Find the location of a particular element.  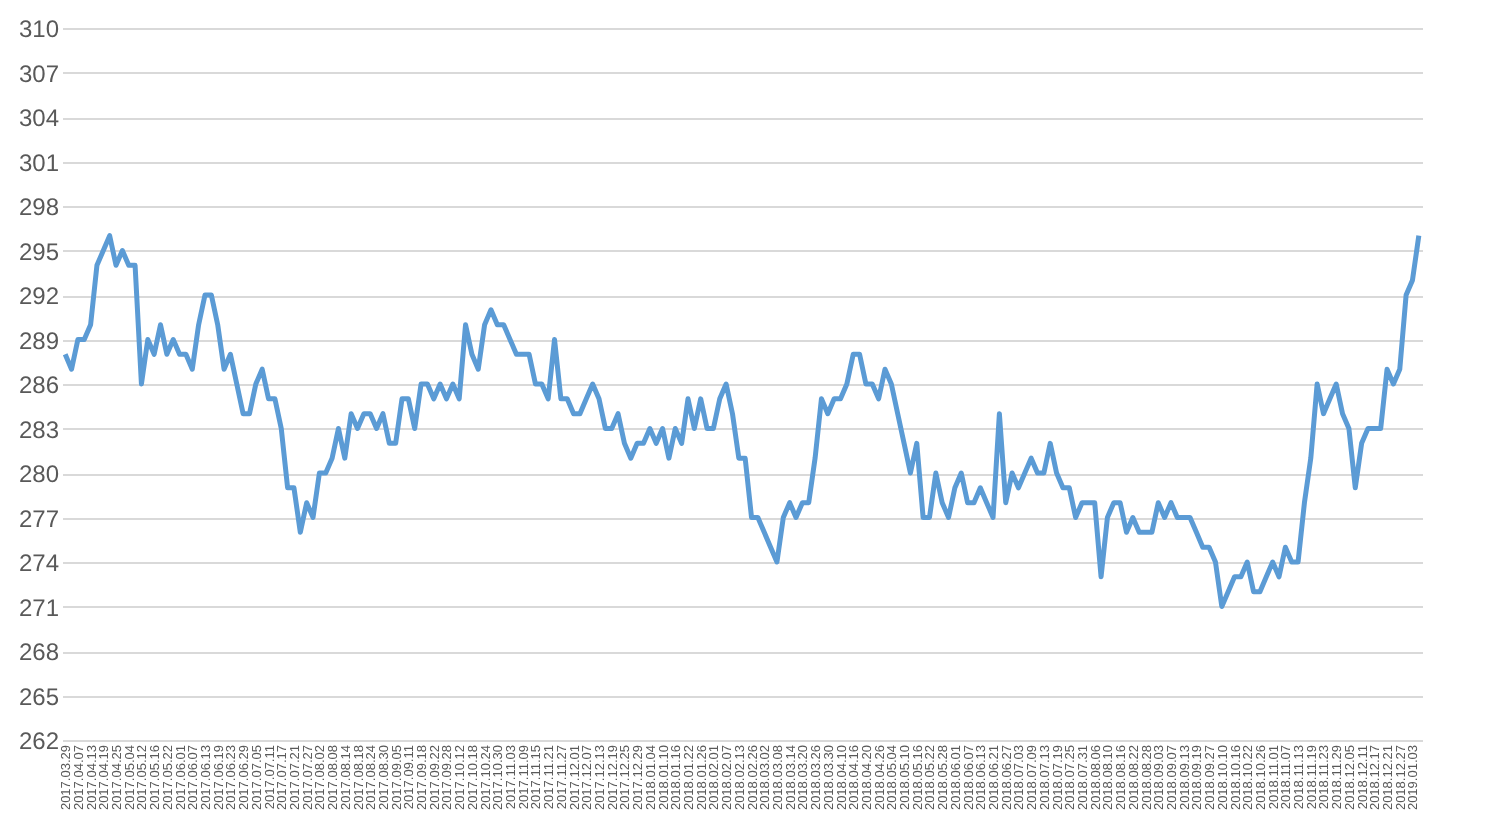

y-tick-label: 268 is located at coordinates (39, 652).